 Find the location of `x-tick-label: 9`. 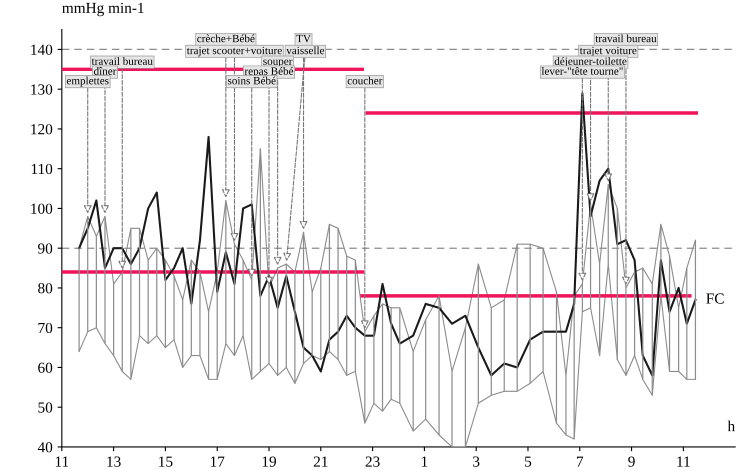

x-tick-label: 9 is located at coordinates (631, 461).